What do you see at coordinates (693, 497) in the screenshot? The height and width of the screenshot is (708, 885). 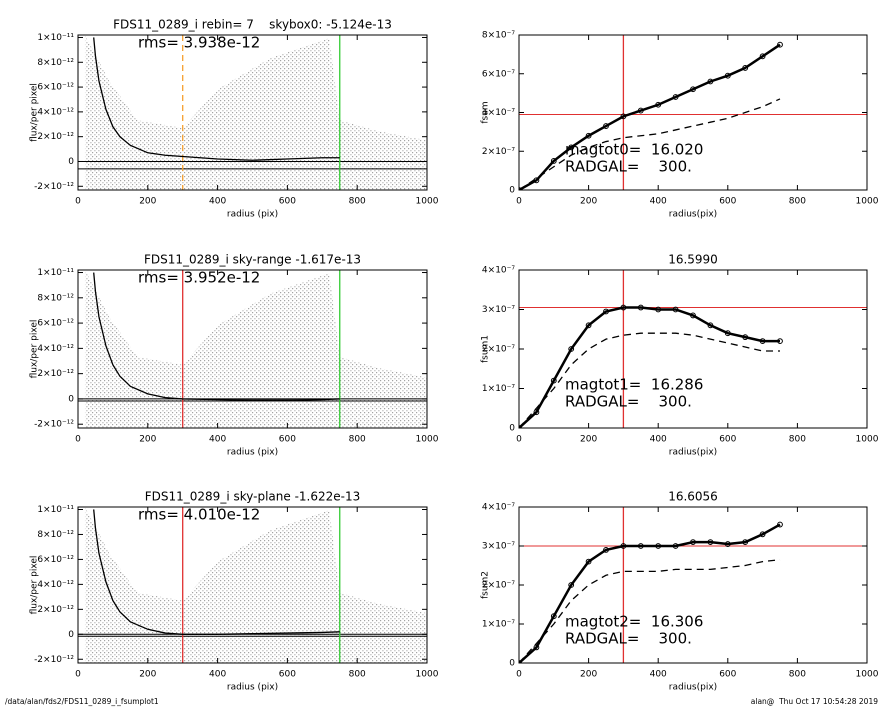 I see `panel-title: 16.6056` at bounding box center [693, 497].